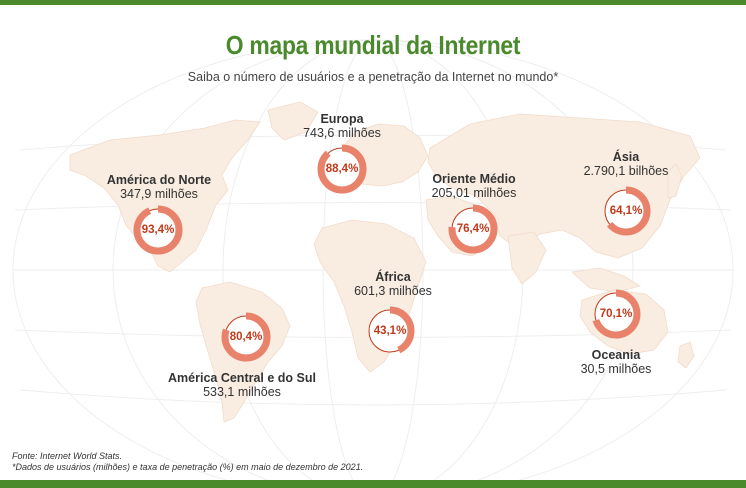  Describe the element at coordinates (293, 121) in the screenshot. I see `continent-greenland` at that location.